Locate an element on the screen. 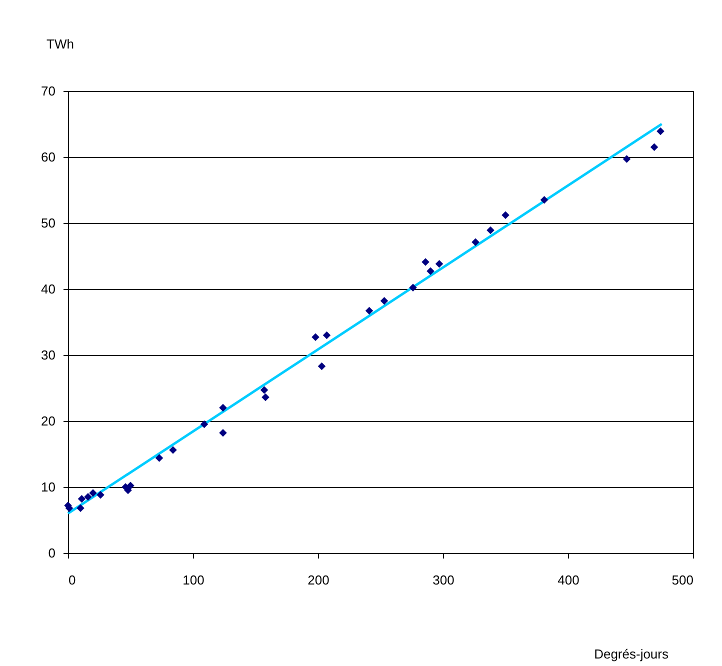  y-tick-label: 70 is located at coordinates (48, 91).